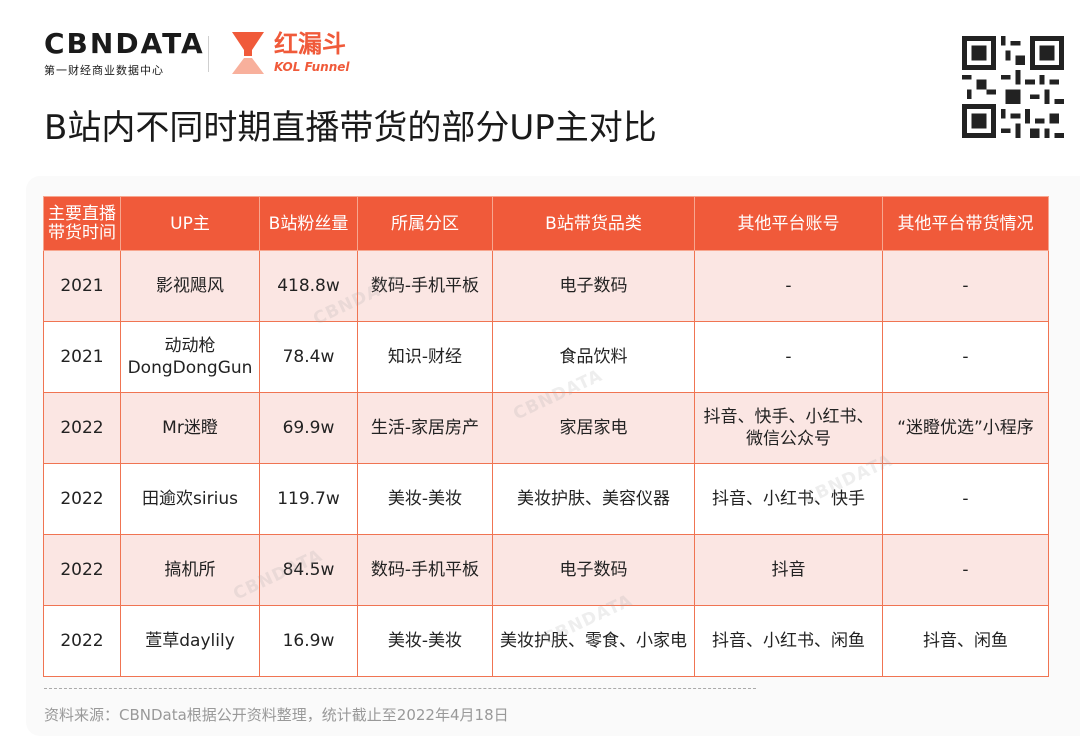 The height and width of the screenshot is (755, 1080). Describe the element at coordinates (276, 715) in the screenshot. I see `data-source-note: 资料来源：CBNData根据公开资料整理，统计截止至2022年4月18日` at that location.